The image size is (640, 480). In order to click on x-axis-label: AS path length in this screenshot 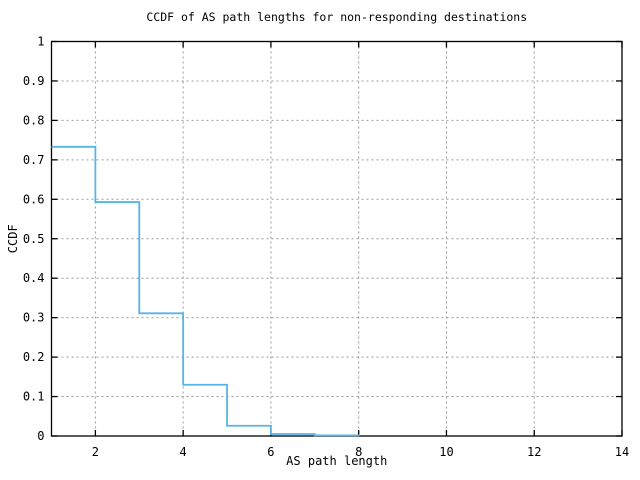, I will do `click(336, 461)`.